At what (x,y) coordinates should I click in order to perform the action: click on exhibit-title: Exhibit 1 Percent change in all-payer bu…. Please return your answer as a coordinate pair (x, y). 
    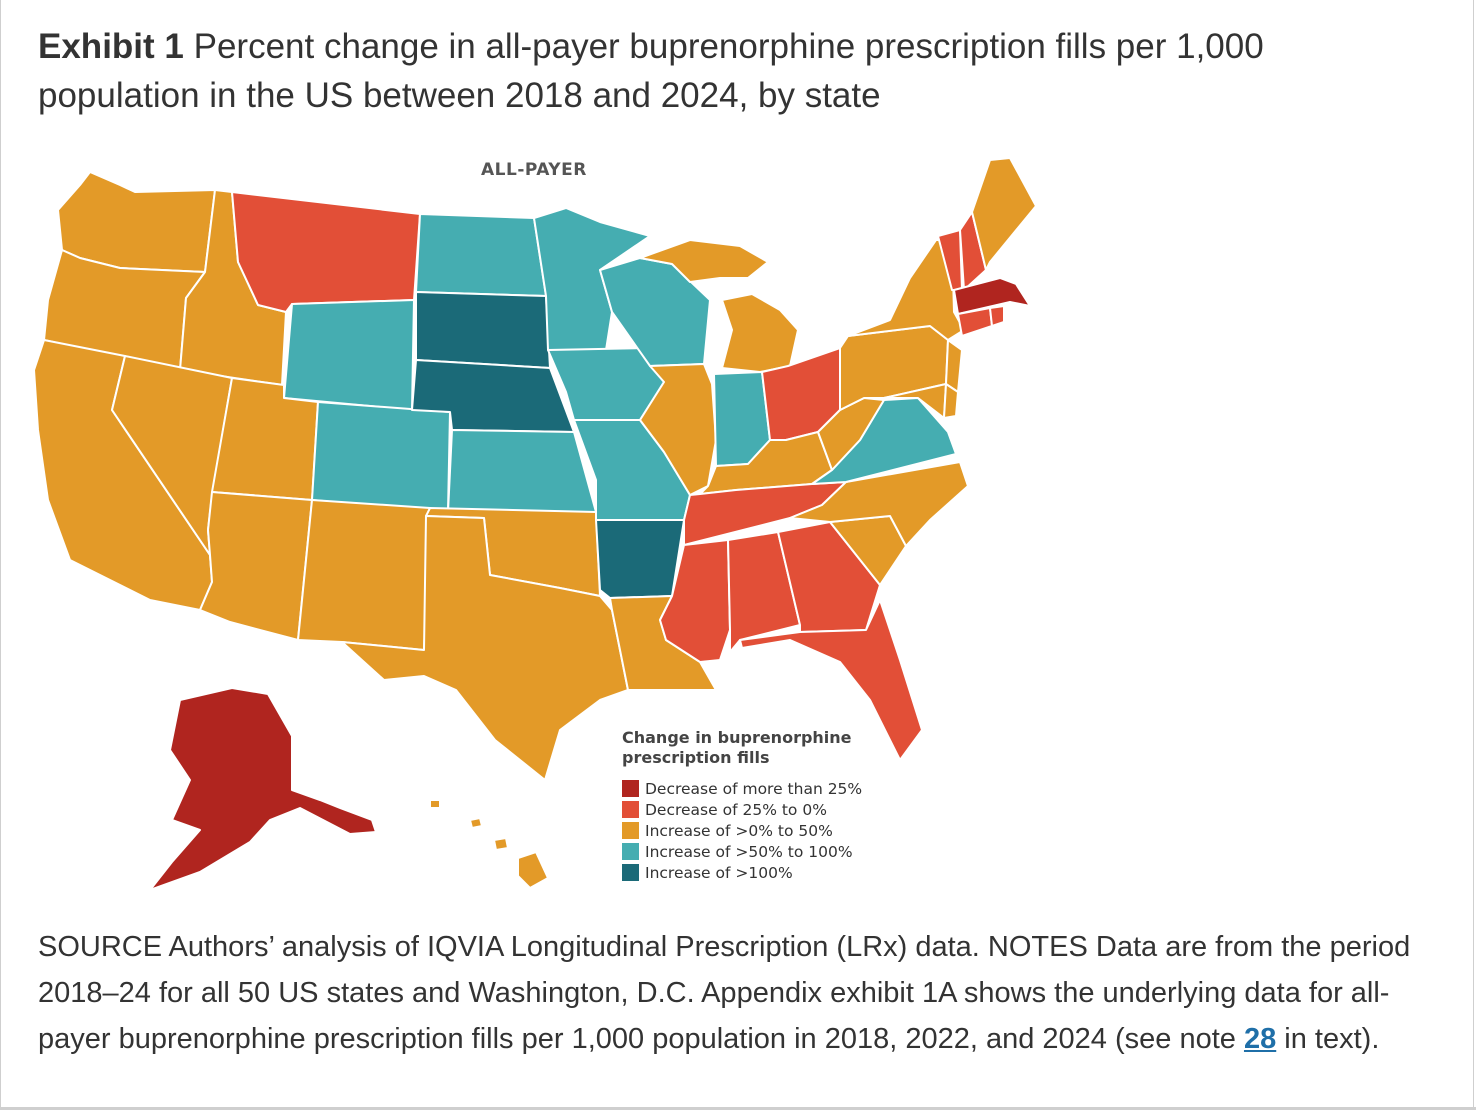
    Looking at the image, I should click on (728, 71).